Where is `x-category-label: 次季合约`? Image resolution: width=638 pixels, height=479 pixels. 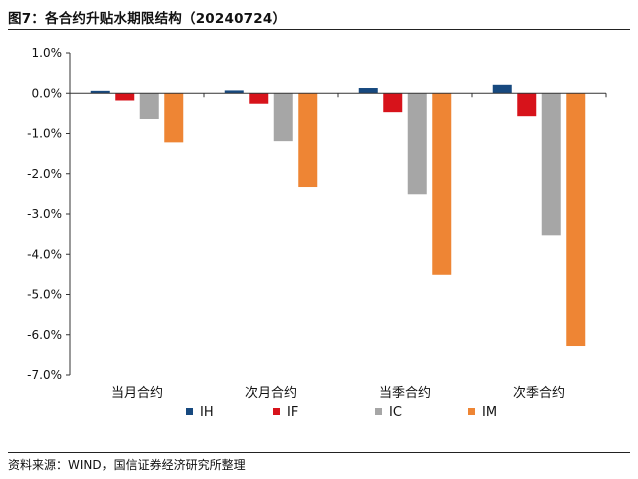
x-category-label: 次季合约 is located at coordinates (539, 393).